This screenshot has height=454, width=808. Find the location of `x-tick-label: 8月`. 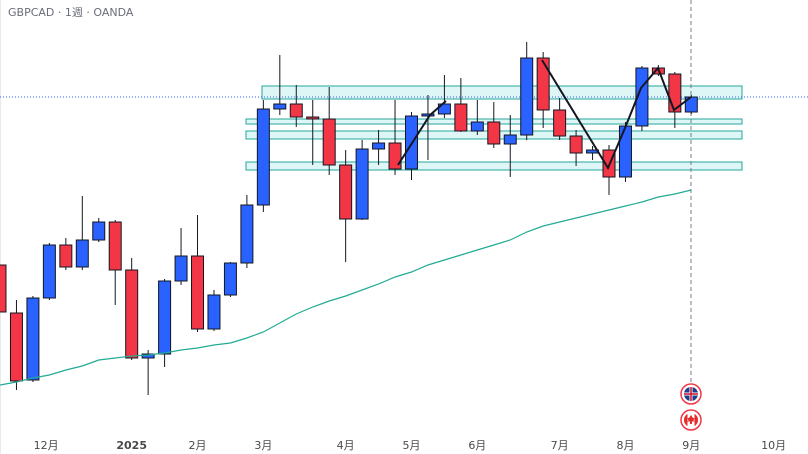

x-tick-label: 8月 is located at coordinates (625, 445).